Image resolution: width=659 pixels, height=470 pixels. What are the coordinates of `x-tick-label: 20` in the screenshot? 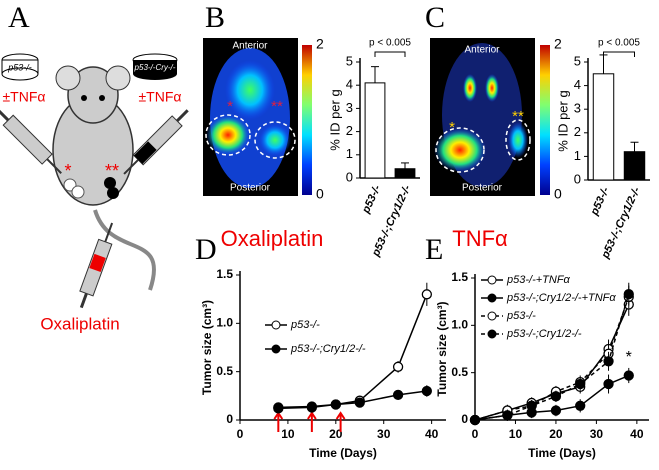 It's located at (556, 434).